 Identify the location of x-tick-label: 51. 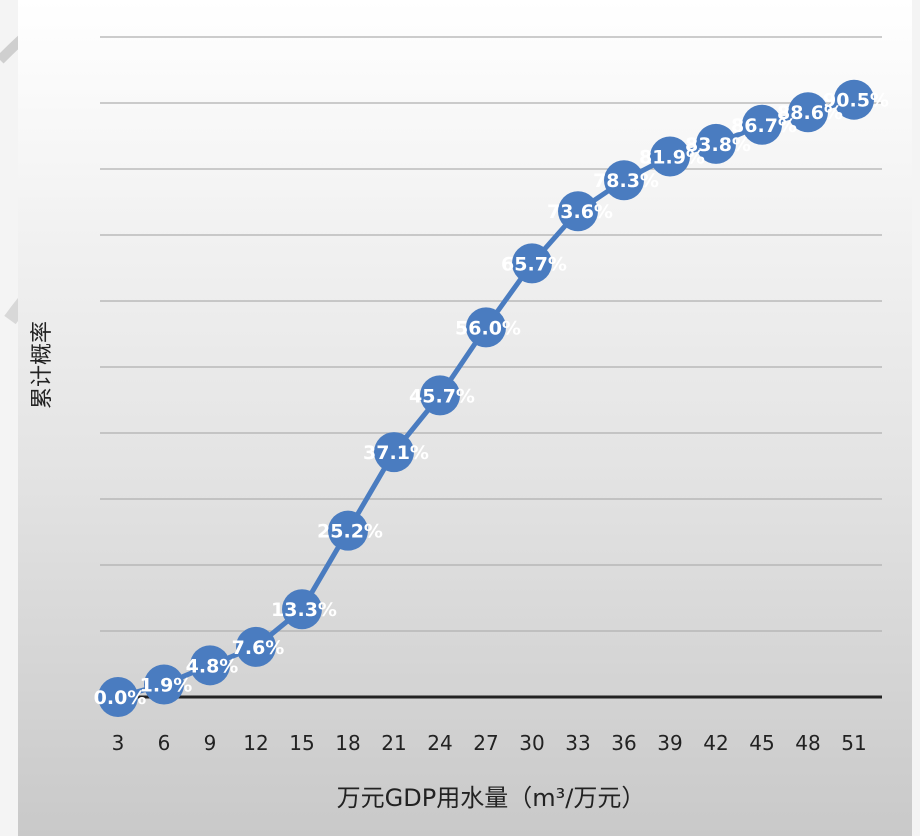
(853, 743).